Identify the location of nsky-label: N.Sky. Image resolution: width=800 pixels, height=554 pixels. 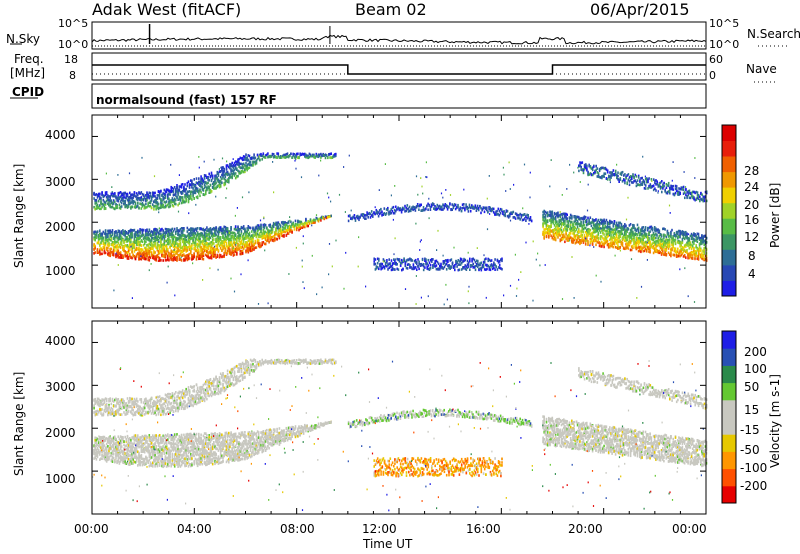
(23, 39).